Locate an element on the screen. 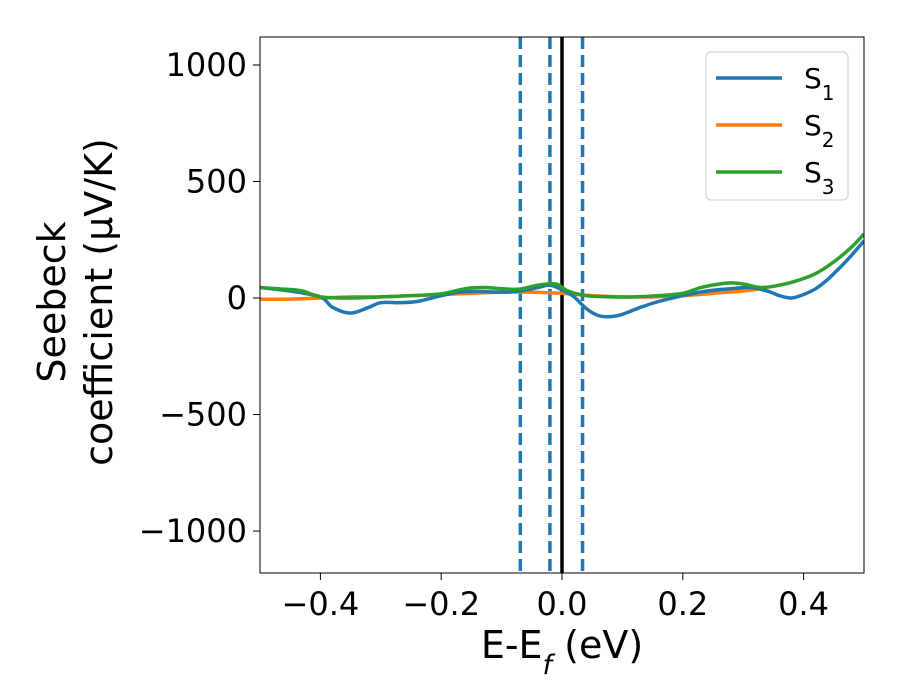 Image resolution: width=900 pixels, height=700 pixels. series-lines is located at coordinates (562, 275).